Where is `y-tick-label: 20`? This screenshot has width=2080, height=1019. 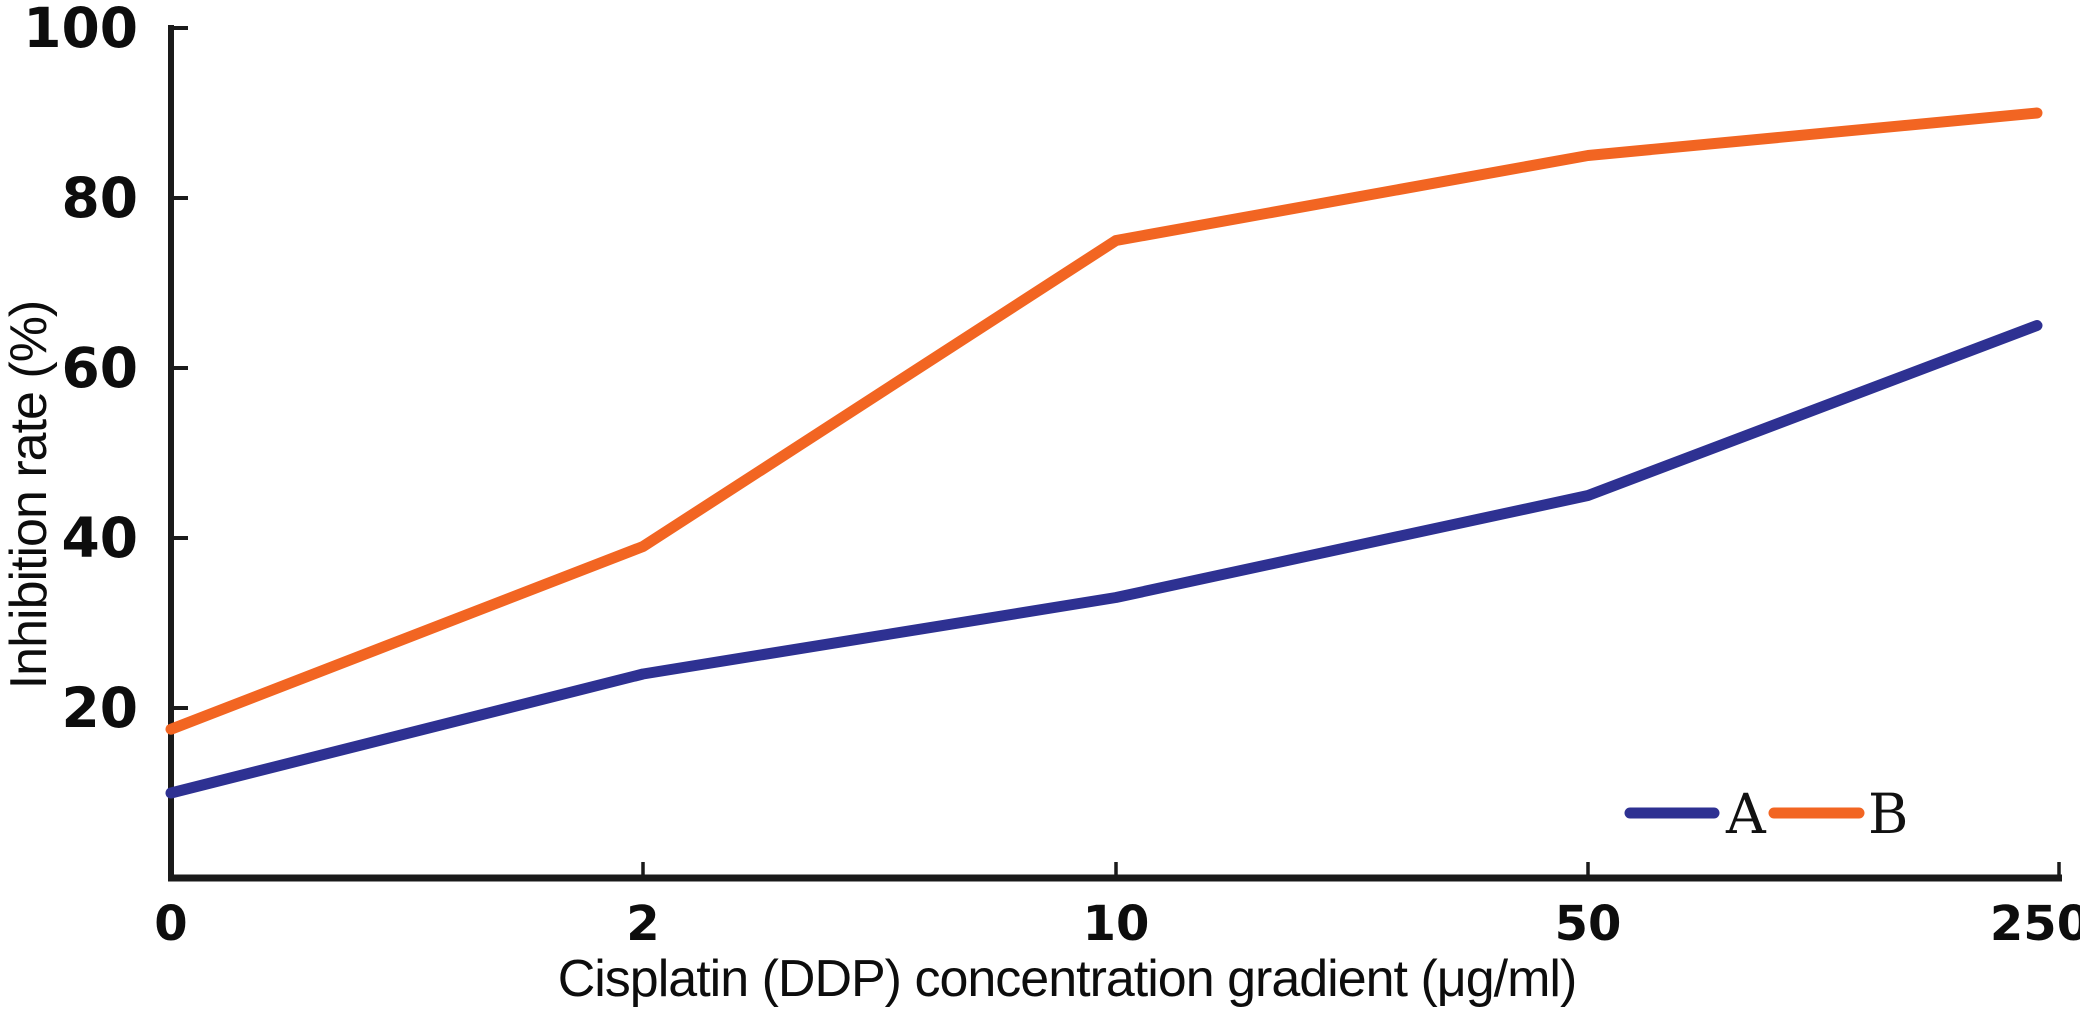 y-tick-label: 20 is located at coordinates (99, 708).